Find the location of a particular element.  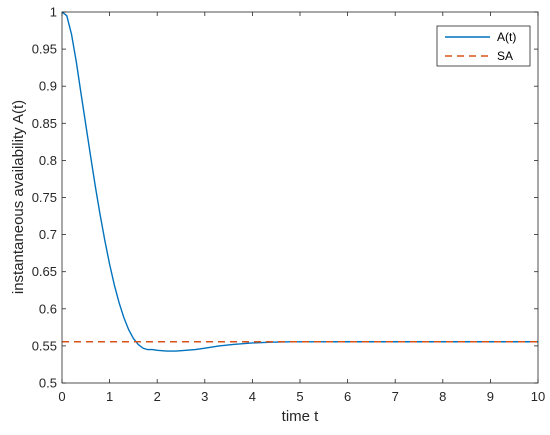

legend-box is located at coordinates (483, 46).